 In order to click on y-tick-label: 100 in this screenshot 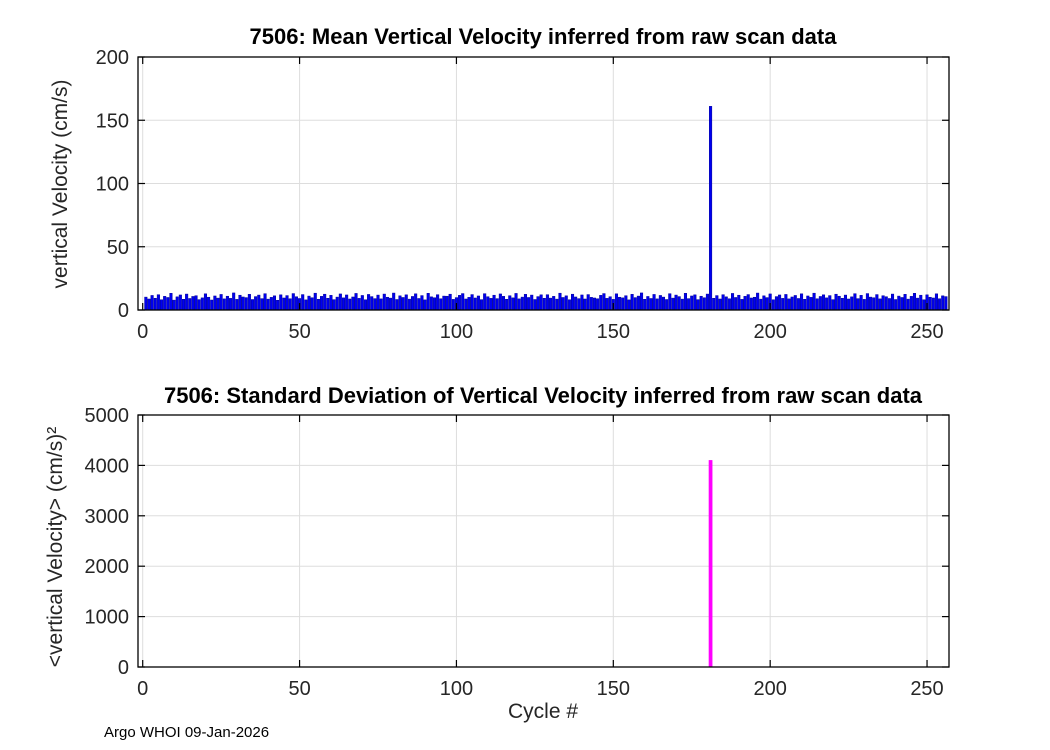, I will do `click(112, 185)`.